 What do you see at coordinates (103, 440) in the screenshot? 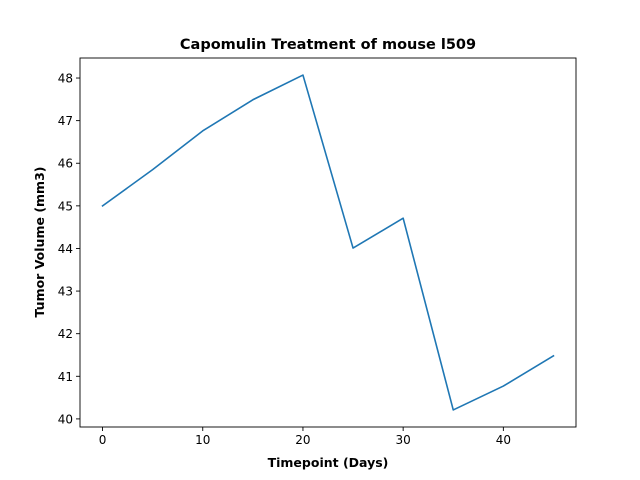
I see `x-tick-label: 0` at bounding box center [103, 440].